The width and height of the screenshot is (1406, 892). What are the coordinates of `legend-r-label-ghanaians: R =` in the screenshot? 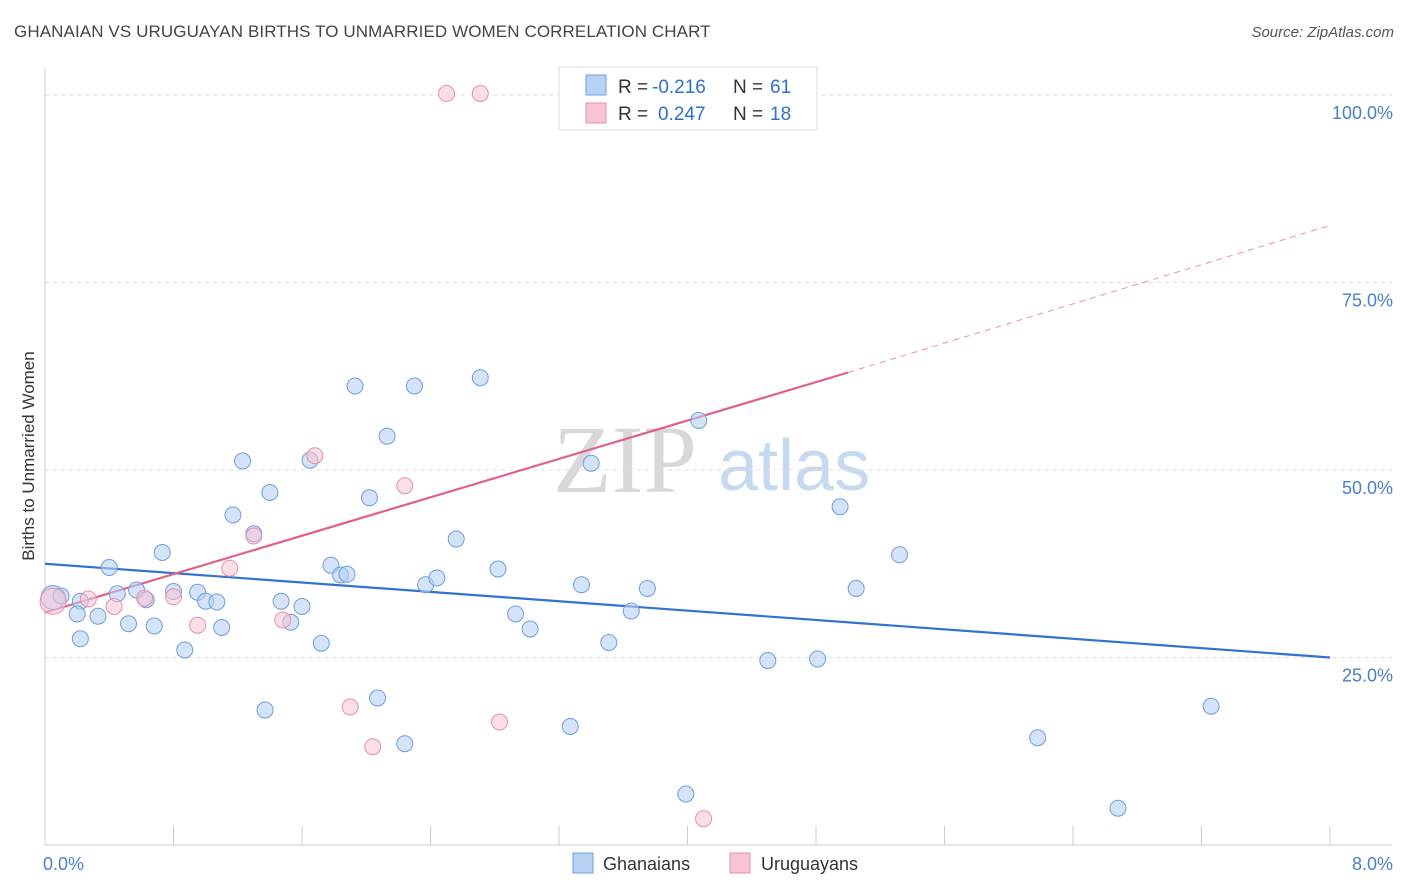 It's located at (633, 87).